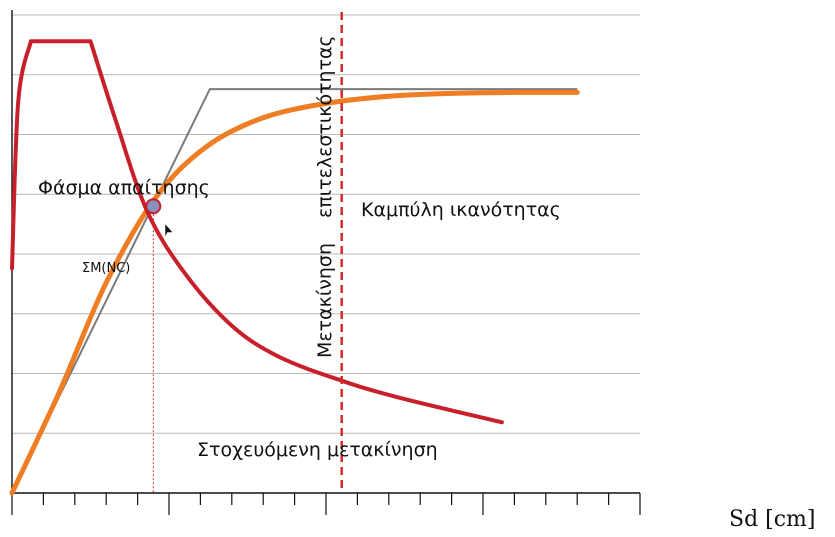 This screenshot has height=537, width=835. Describe the element at coordinates (317, 450) in the screenshot. I see `target-displacement-label: Στοχευόμενη μετακίνηση` at that location.